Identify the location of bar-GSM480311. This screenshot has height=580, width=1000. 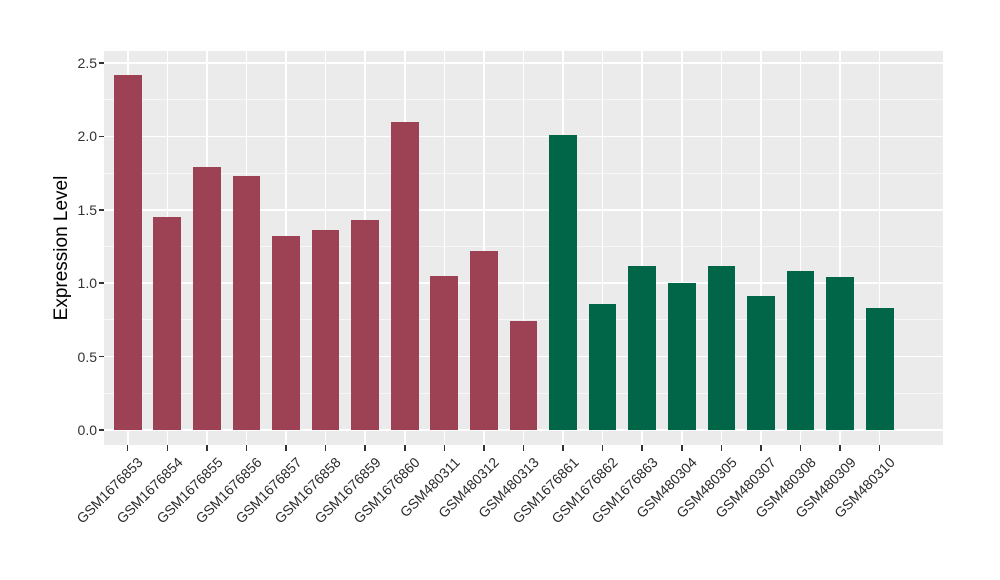
(444, 352).